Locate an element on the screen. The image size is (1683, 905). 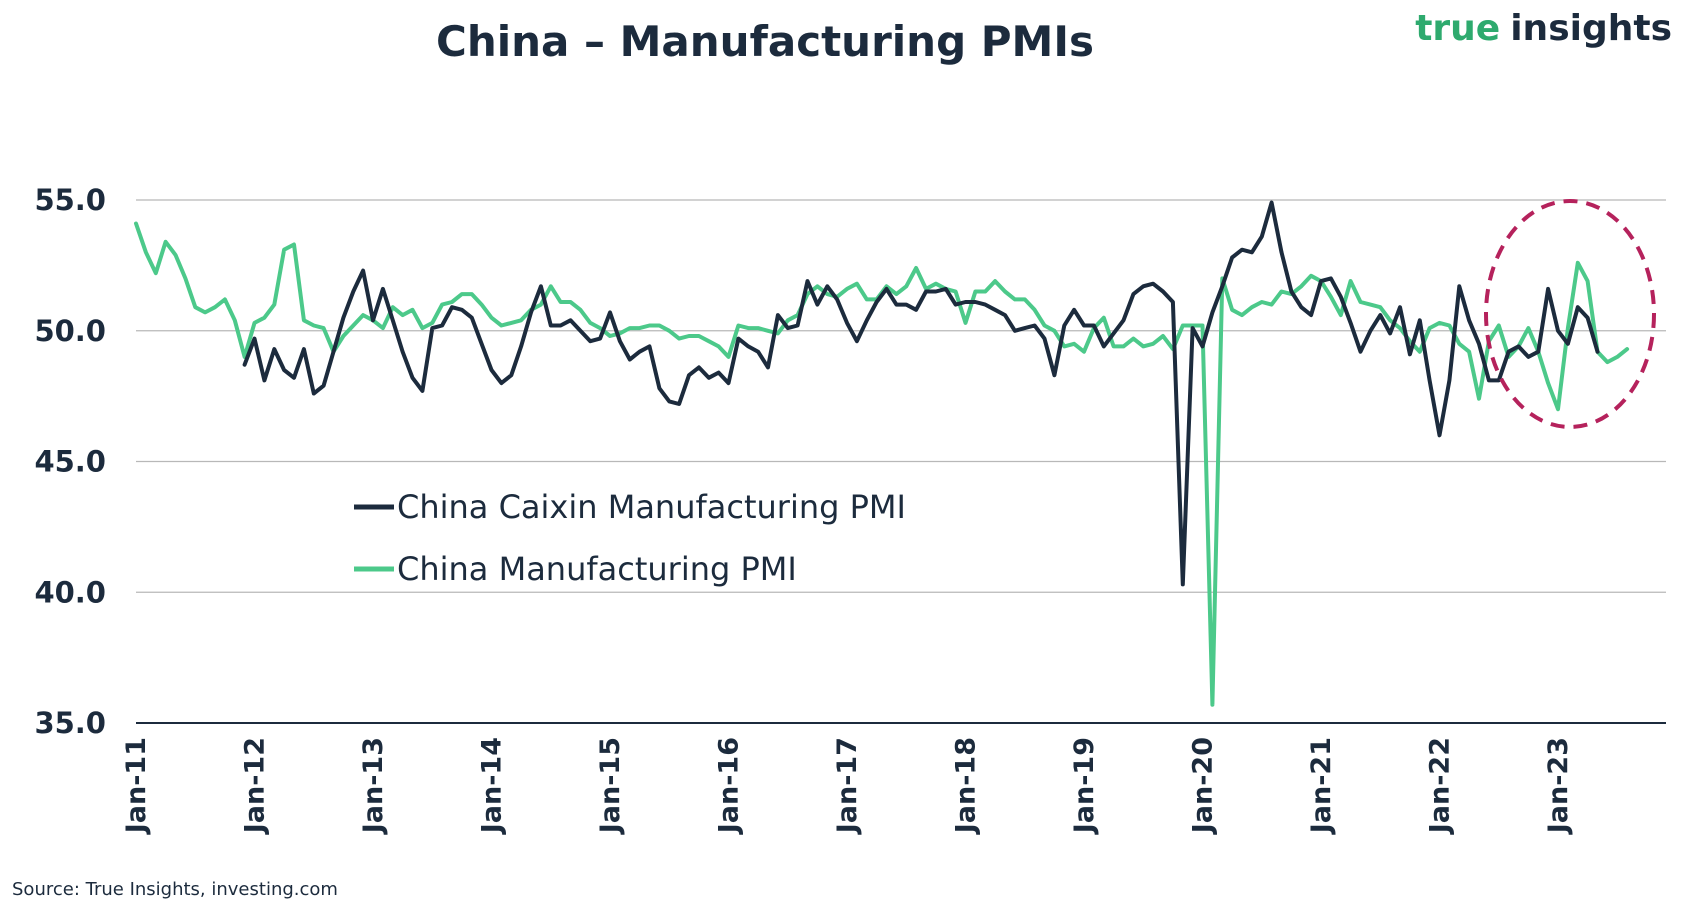
source-note: Source: True Insights, investing.com is located at coordinates (175, 889).